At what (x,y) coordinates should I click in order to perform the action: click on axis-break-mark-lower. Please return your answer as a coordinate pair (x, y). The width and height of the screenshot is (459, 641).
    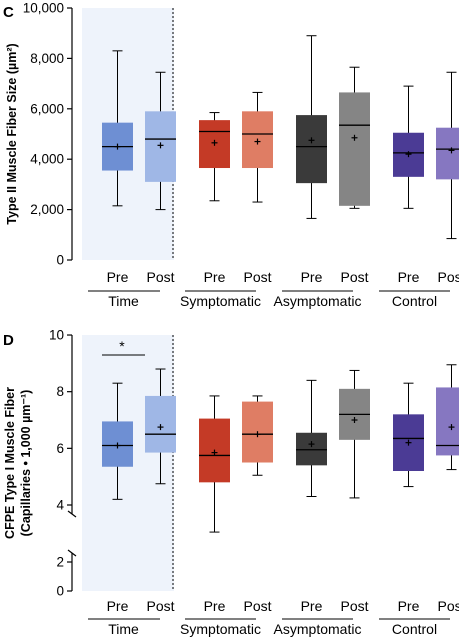
    Looking at the image, I should click on (72, 553).